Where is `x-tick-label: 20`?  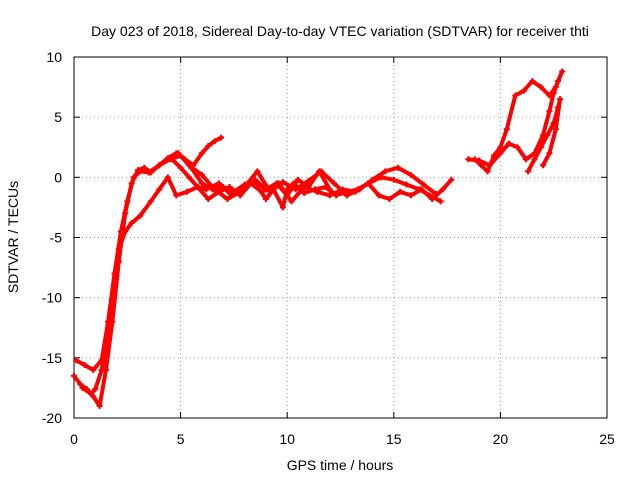 x-tick-label: 20 is located at coordinates (501, 439).